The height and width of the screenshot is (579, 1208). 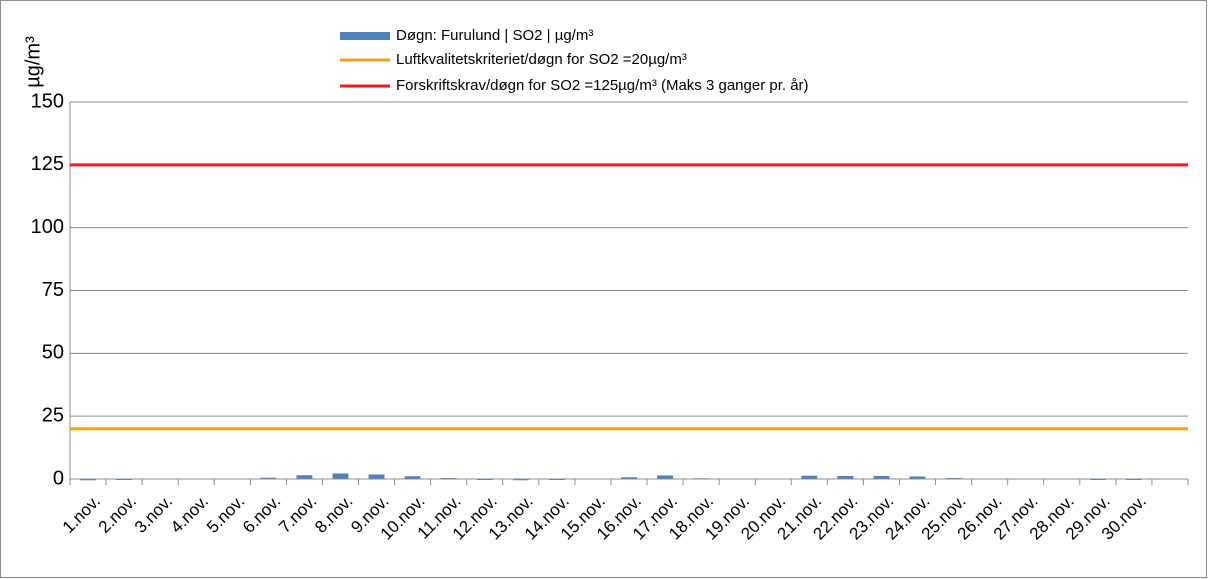 What do you see at coordinates (47, 164) in the screenshot?
I see `y-tick-label: 125` at bounding box center [47, 164].